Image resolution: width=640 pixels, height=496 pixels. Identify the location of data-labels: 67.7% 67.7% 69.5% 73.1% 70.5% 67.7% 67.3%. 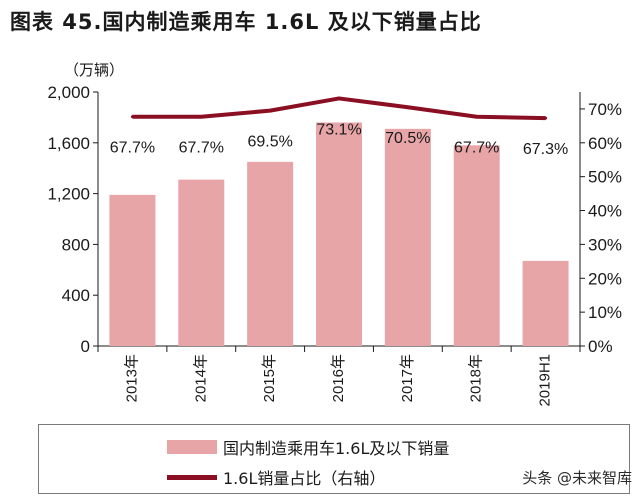
(339, 139).